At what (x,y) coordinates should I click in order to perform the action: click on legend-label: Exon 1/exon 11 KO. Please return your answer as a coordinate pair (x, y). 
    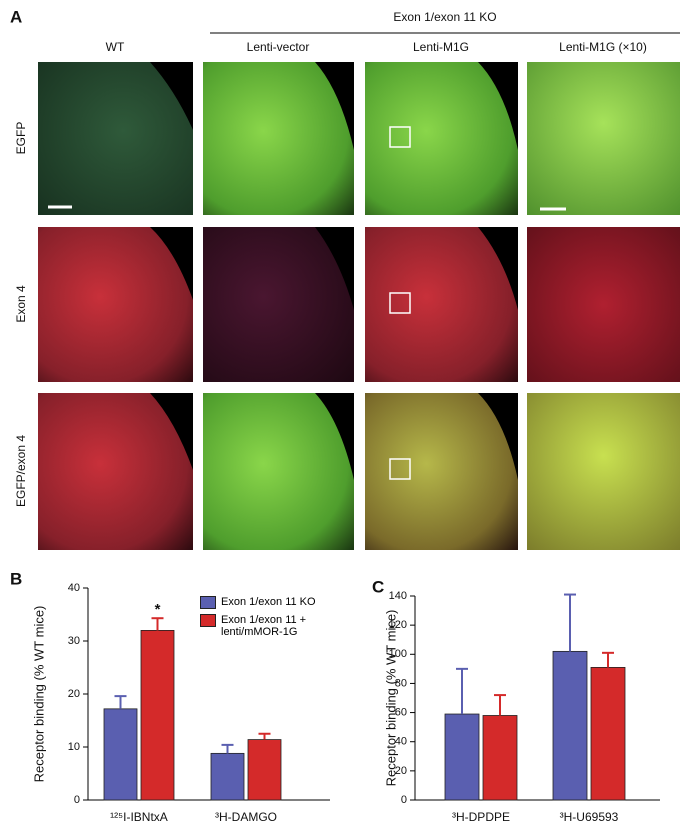
    Looking at the image, I should click on (268, 602).